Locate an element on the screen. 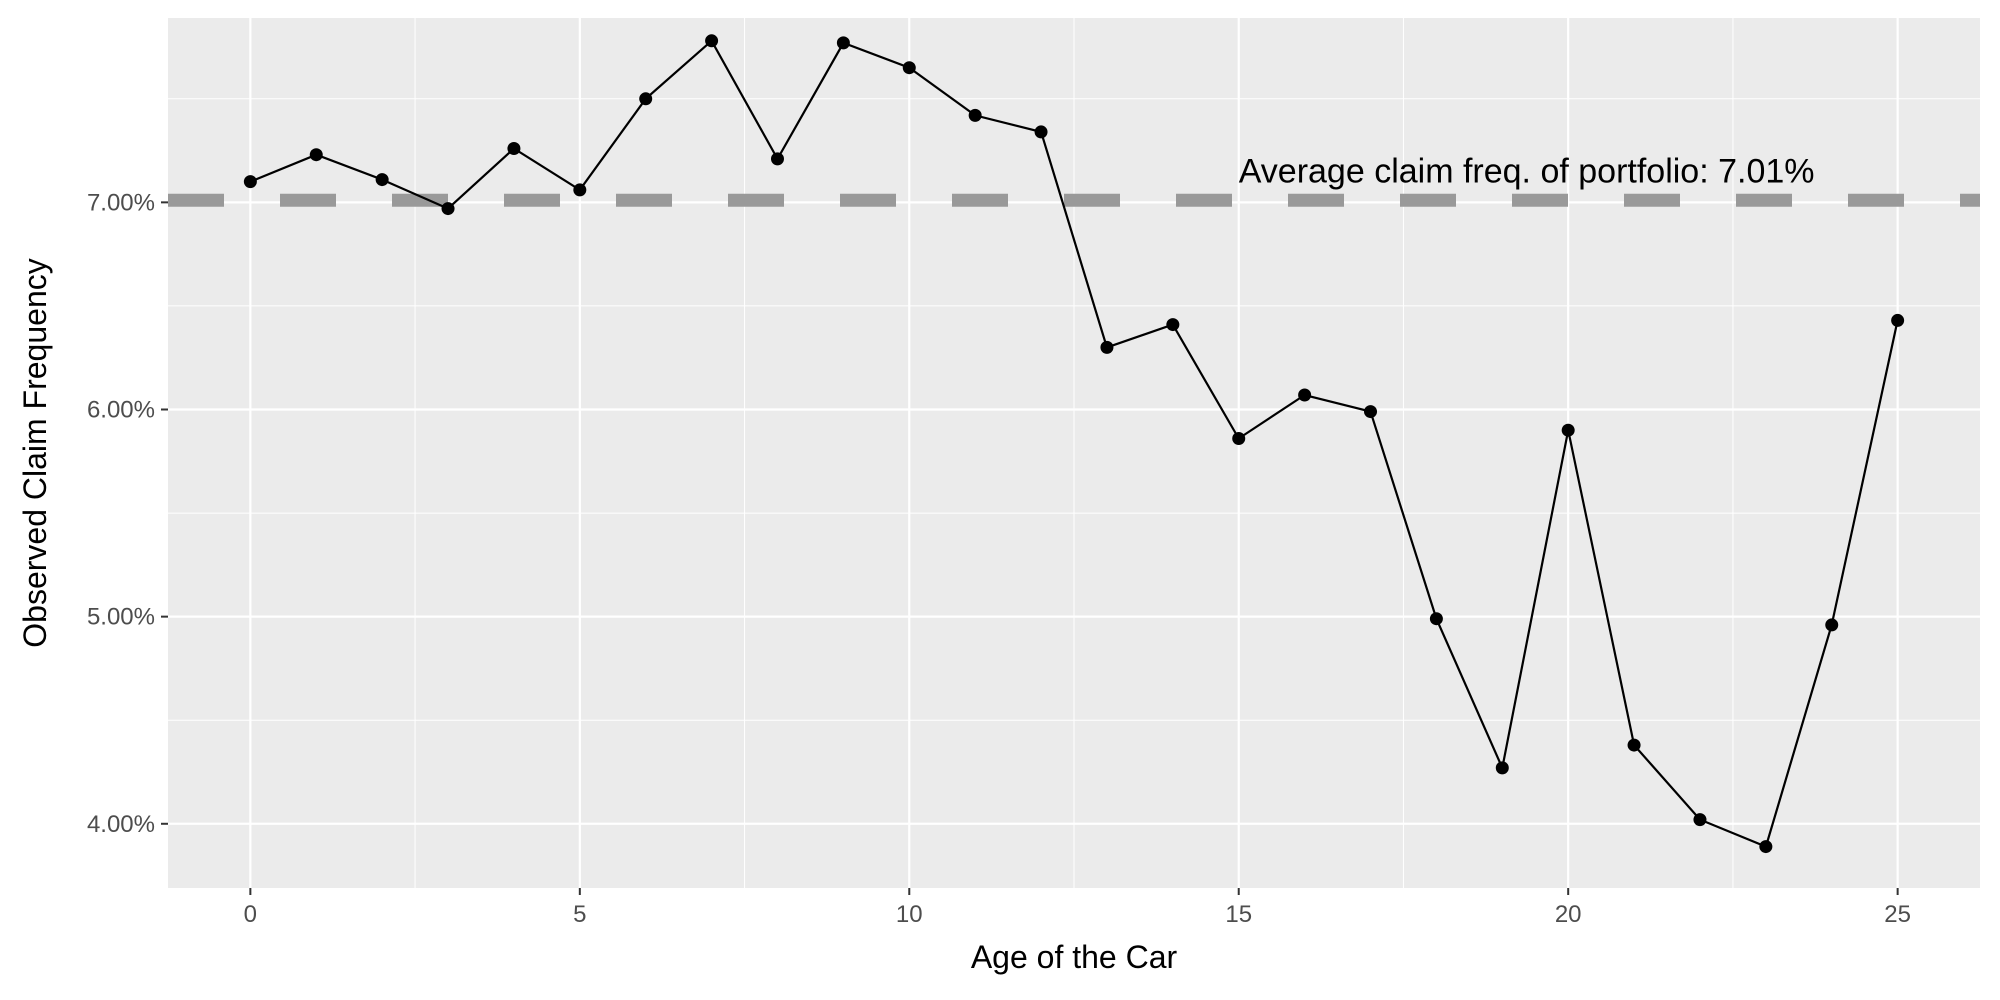 The width and height of the screenshot is (2000, 1000). reference-line-label: Average claim freq. of portfolio: 7.01% is located at coordinates (1527, 171).